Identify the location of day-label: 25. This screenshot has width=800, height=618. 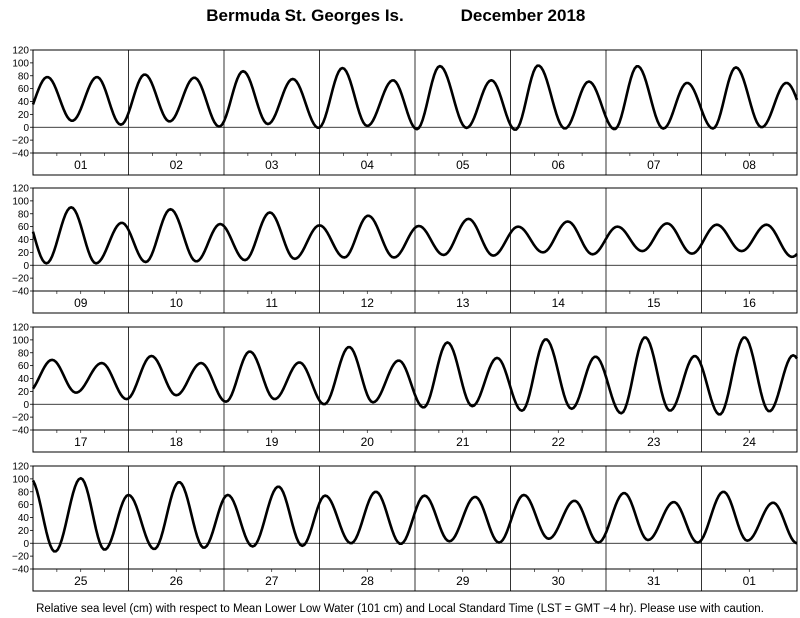
(81, 581).